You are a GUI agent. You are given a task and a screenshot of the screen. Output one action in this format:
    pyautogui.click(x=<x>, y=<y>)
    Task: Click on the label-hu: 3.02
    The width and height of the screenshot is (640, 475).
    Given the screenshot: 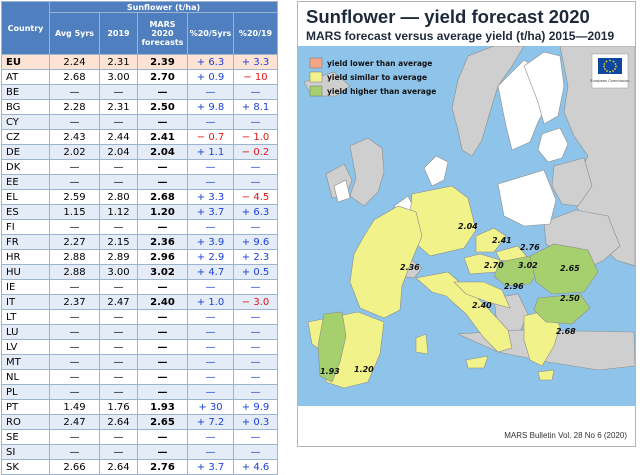 What is the action you would take?
    pyautogui.click(x=528, y=265)
    